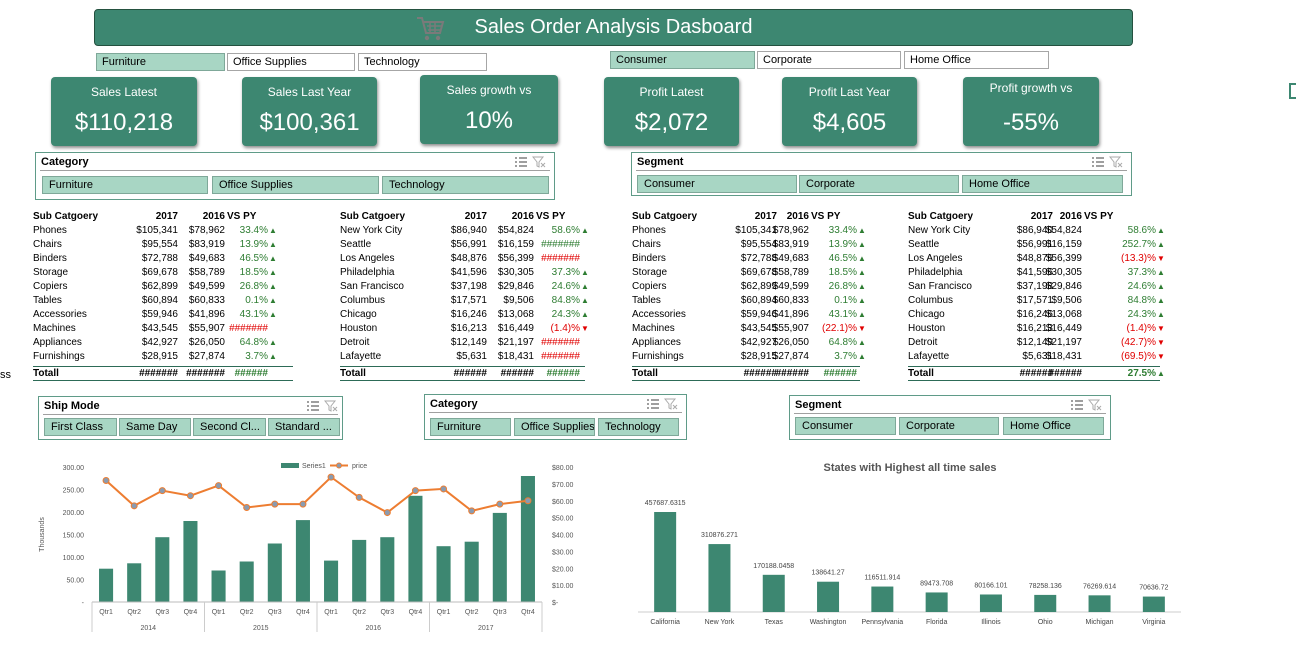  I want to click on x-tick-label: Qtr2, so click(472, 612).